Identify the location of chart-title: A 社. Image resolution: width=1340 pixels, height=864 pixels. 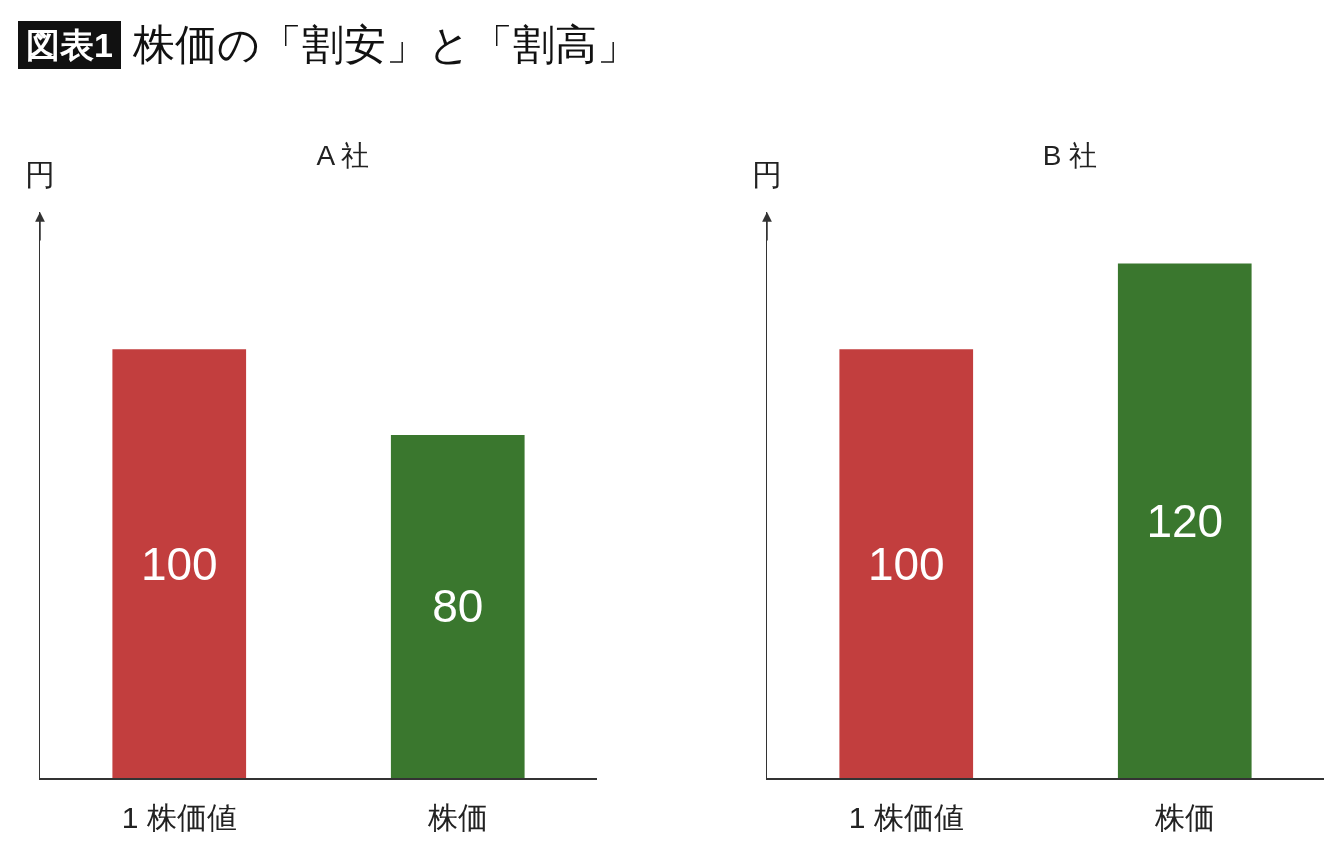
(343, 155).